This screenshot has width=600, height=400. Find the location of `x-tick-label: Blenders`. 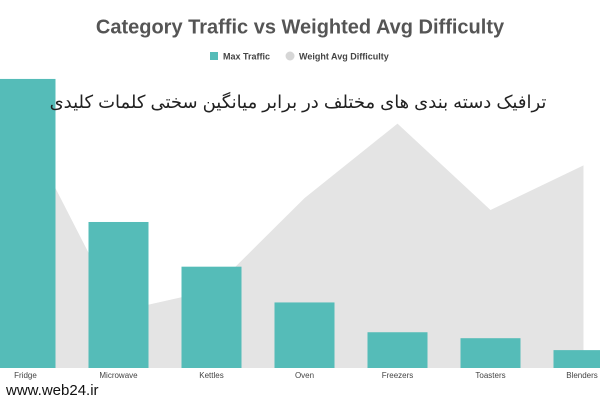

x-tick-label: Blenders is located at coordinates (582, 375).